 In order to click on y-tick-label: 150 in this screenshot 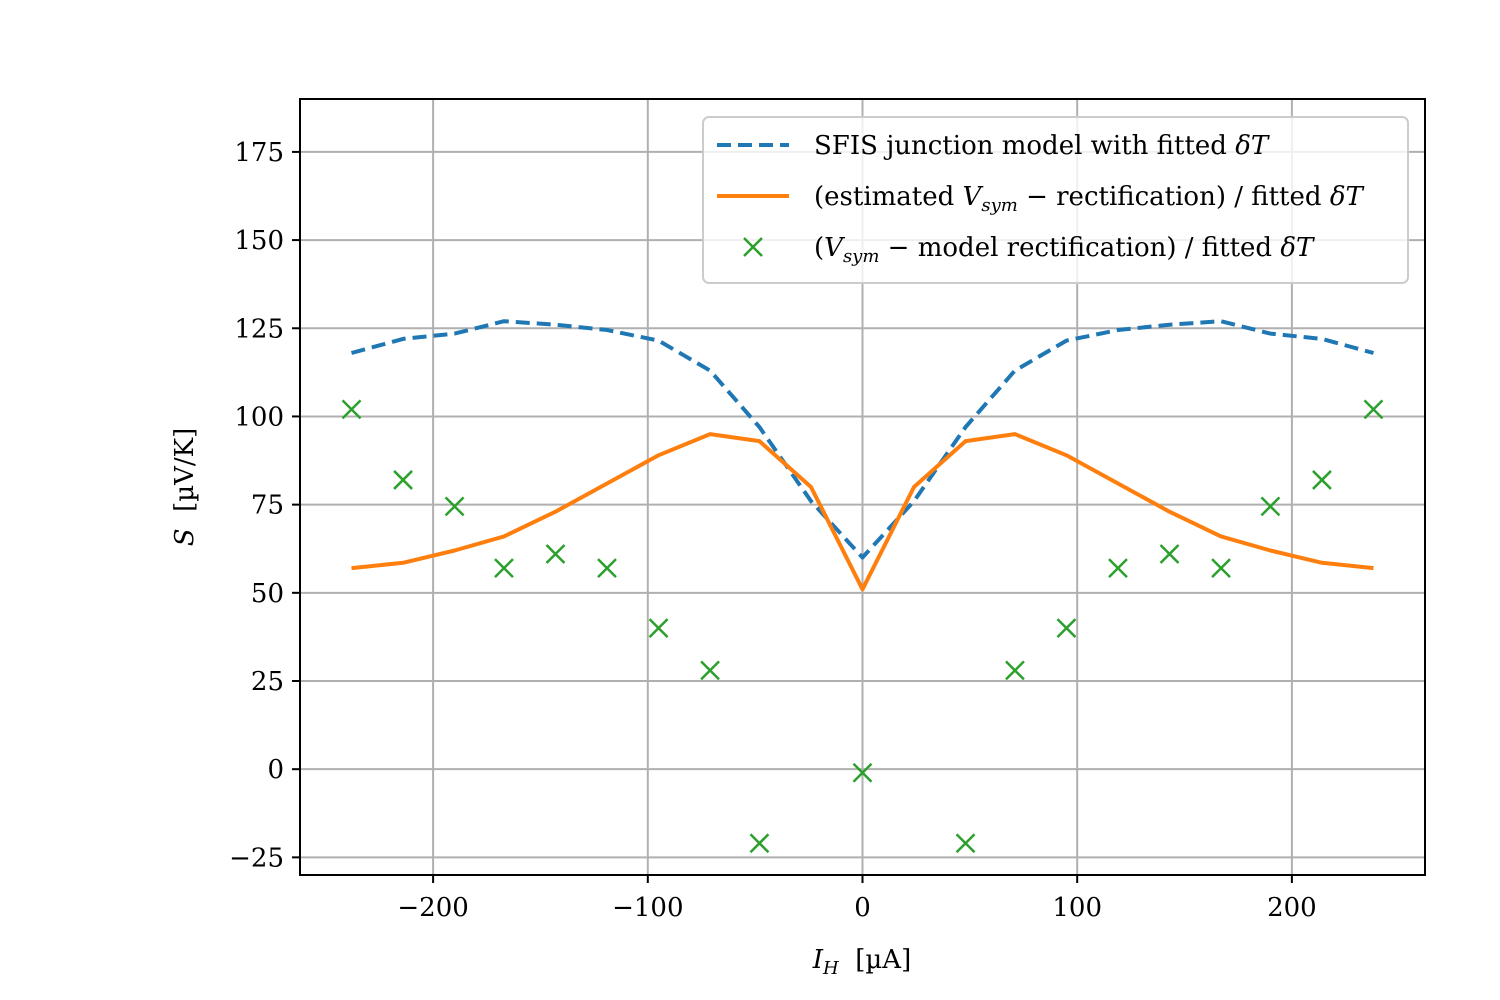, I will do `click(259, 241)`.